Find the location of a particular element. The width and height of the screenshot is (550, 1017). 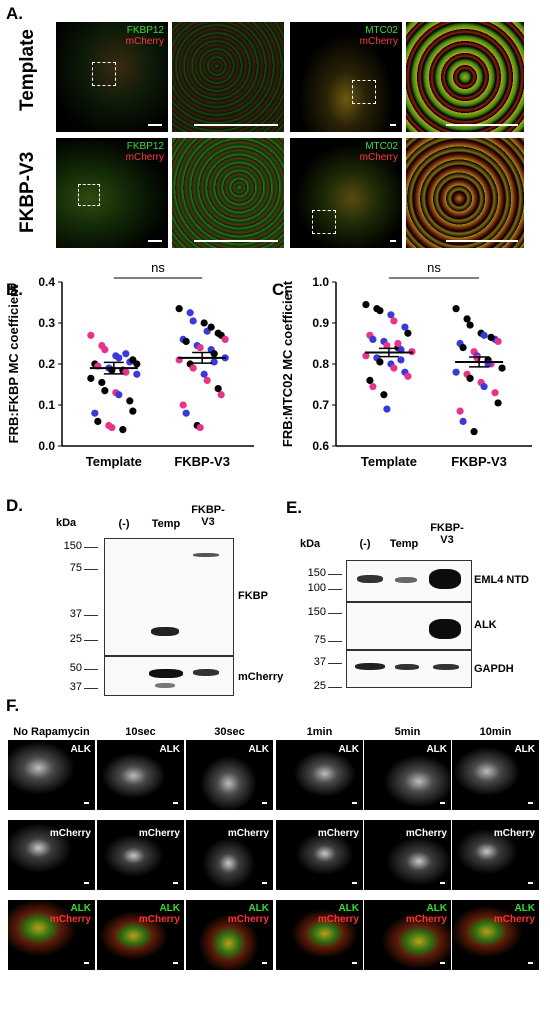

mw-37: 37 is located at coordinates (319, 662).